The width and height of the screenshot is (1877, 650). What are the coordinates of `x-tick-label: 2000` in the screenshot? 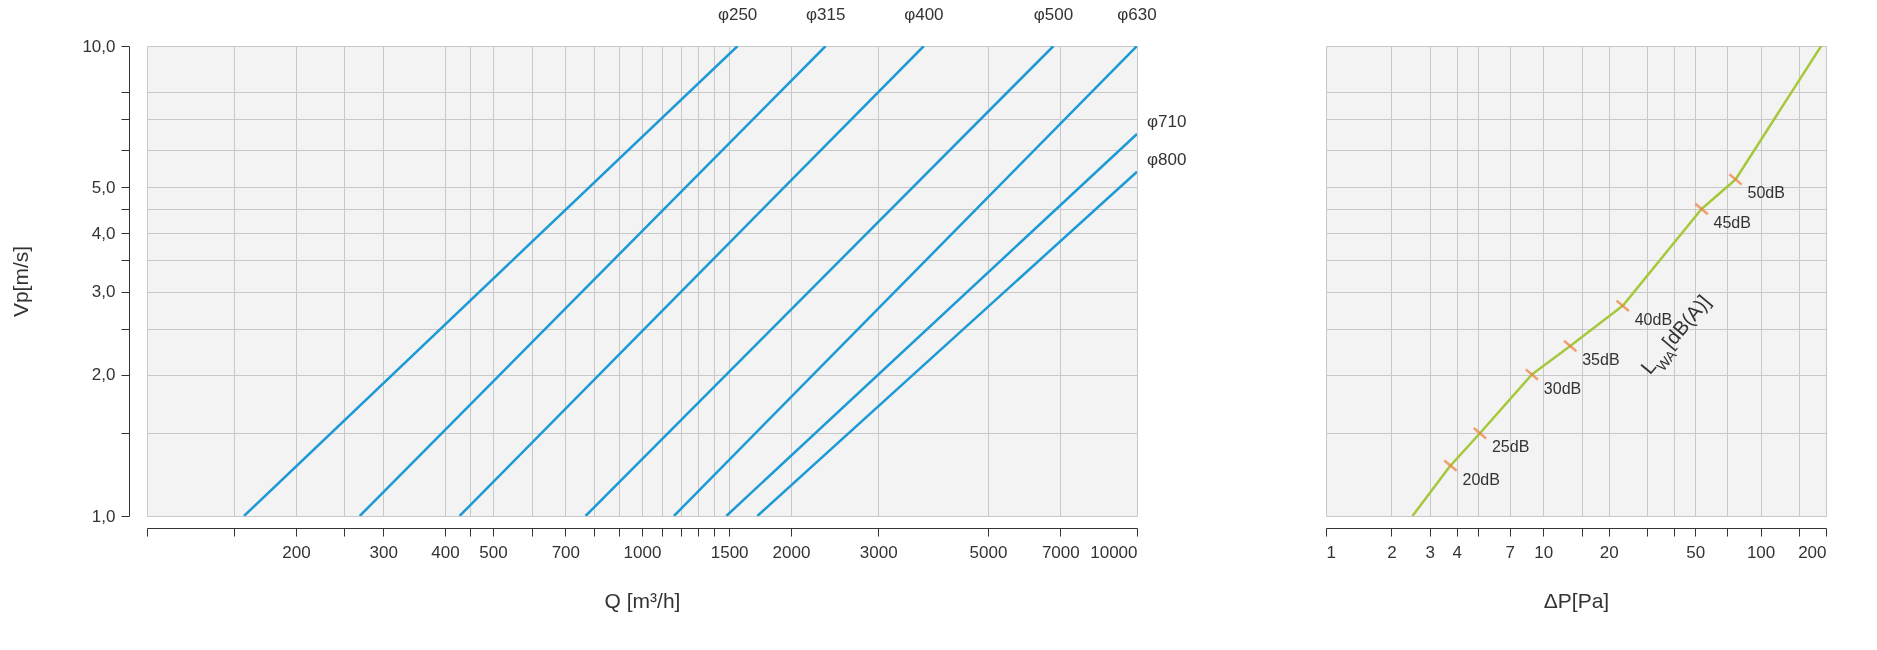 It's located at (791, 552).